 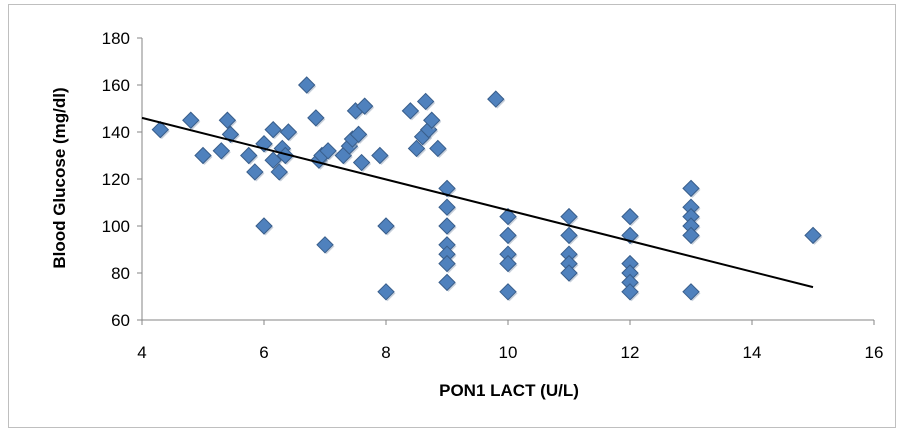 I want to click on x-tick-label: 6, so click(x=263, y=352).